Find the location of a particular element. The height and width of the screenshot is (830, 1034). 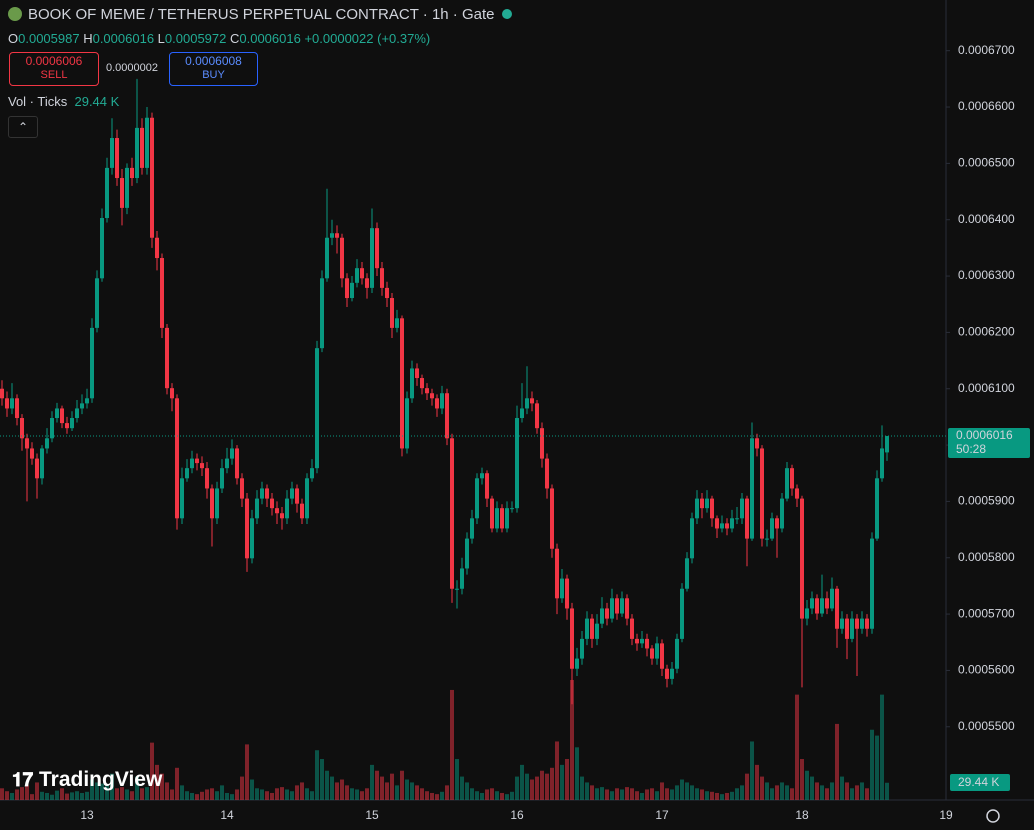

y-tick-label: 0.0005800 is located at coordinates (986, 557).